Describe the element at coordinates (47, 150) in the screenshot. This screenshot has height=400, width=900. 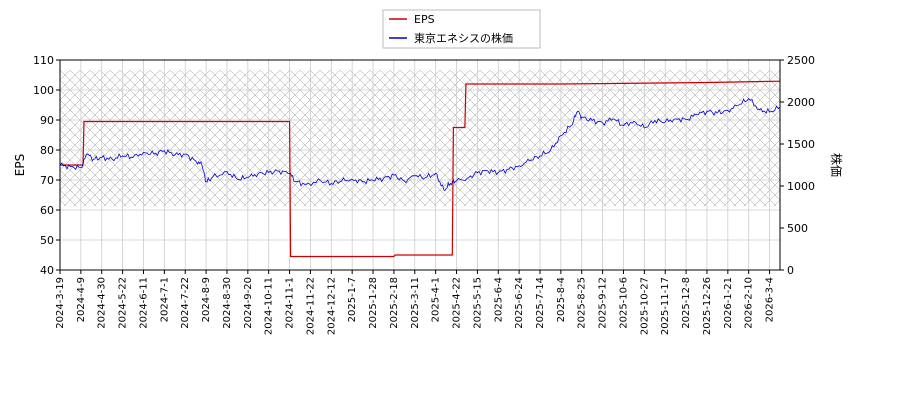
I see `y-left-tick-label: 80` at that location.